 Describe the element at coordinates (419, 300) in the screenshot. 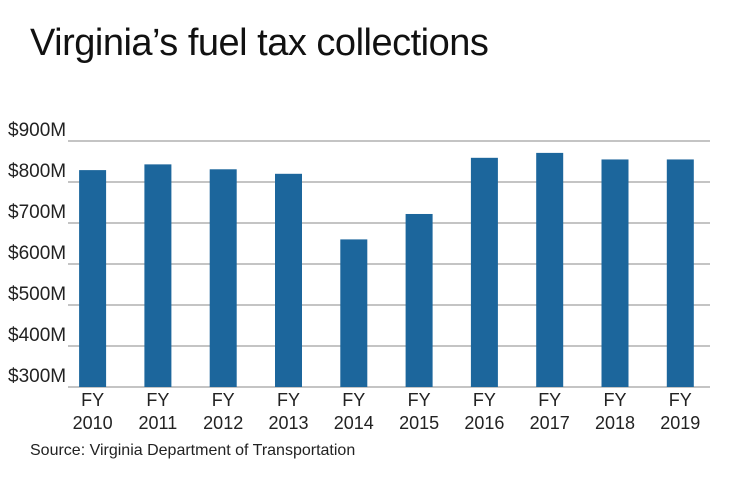

I see `bar-2015` at that location.